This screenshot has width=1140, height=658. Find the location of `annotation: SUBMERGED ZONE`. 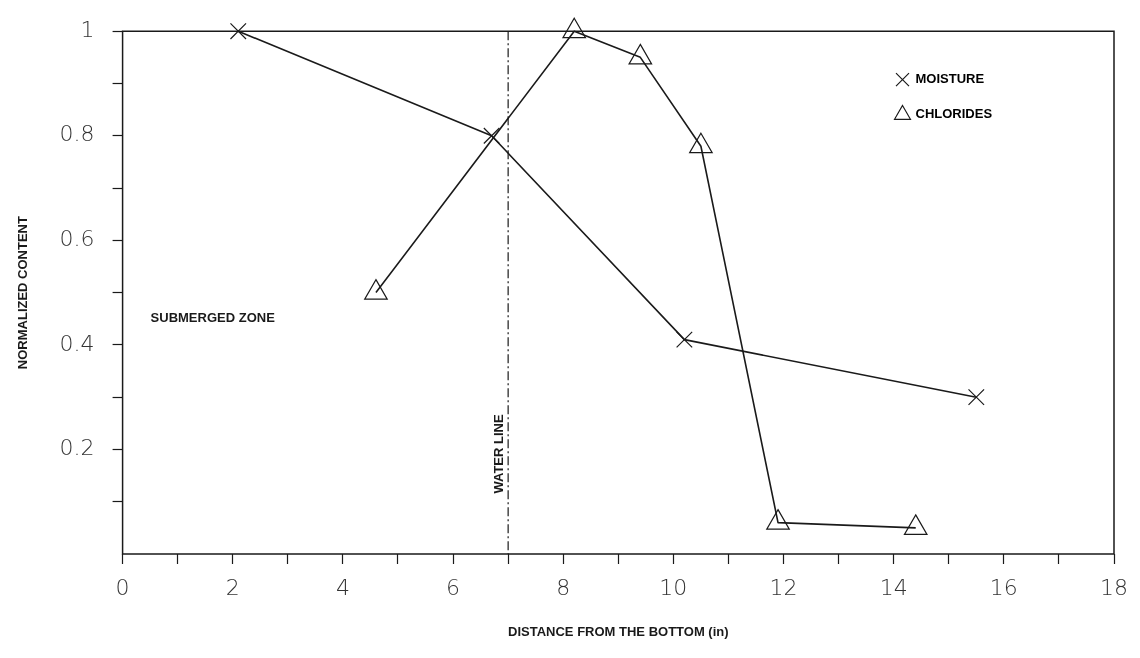

annotation: SUBMERGED ZONE is located at coordinates (213, 318).